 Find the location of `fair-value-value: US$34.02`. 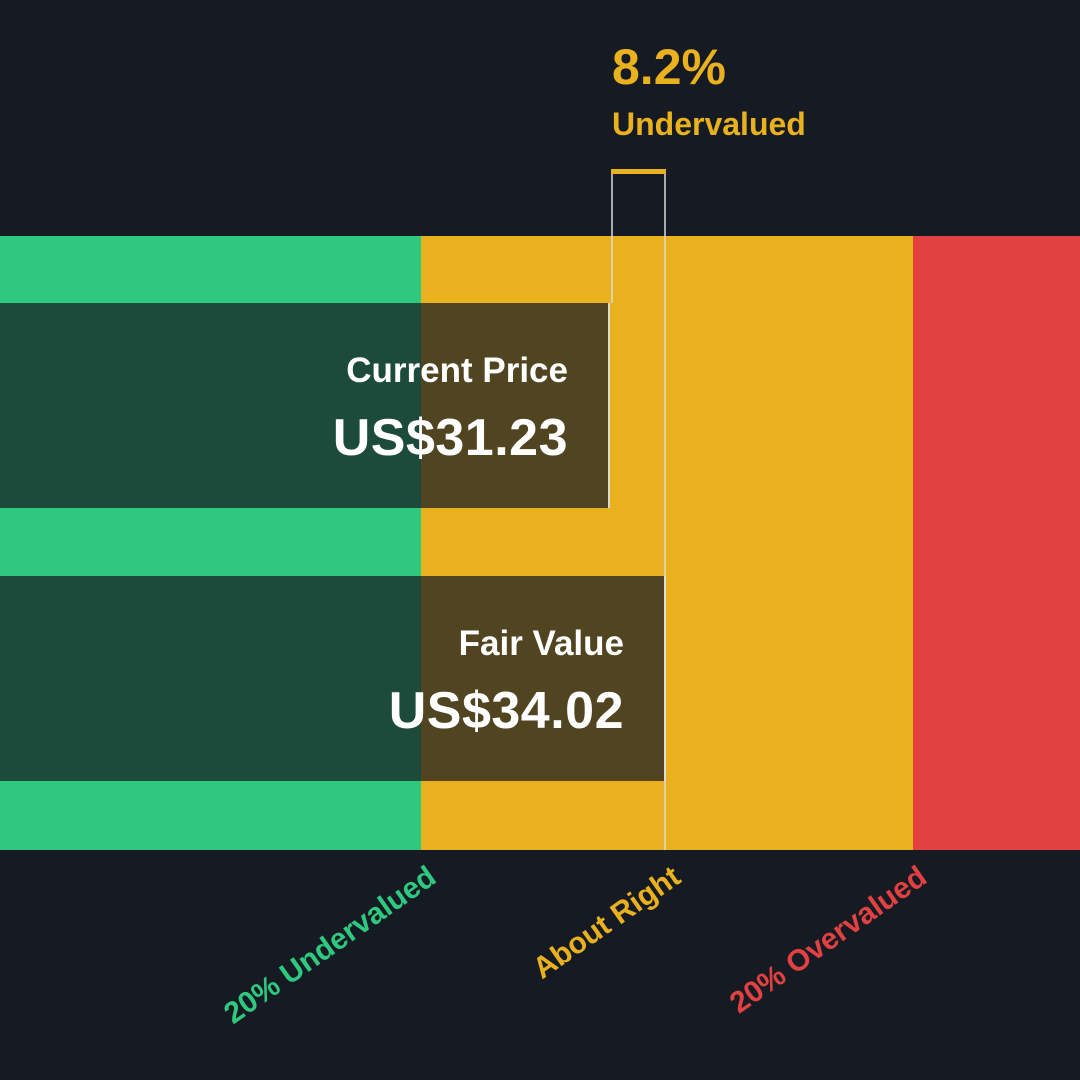

fair-value-value: US$34.02 is located at coordinates (506, 711).